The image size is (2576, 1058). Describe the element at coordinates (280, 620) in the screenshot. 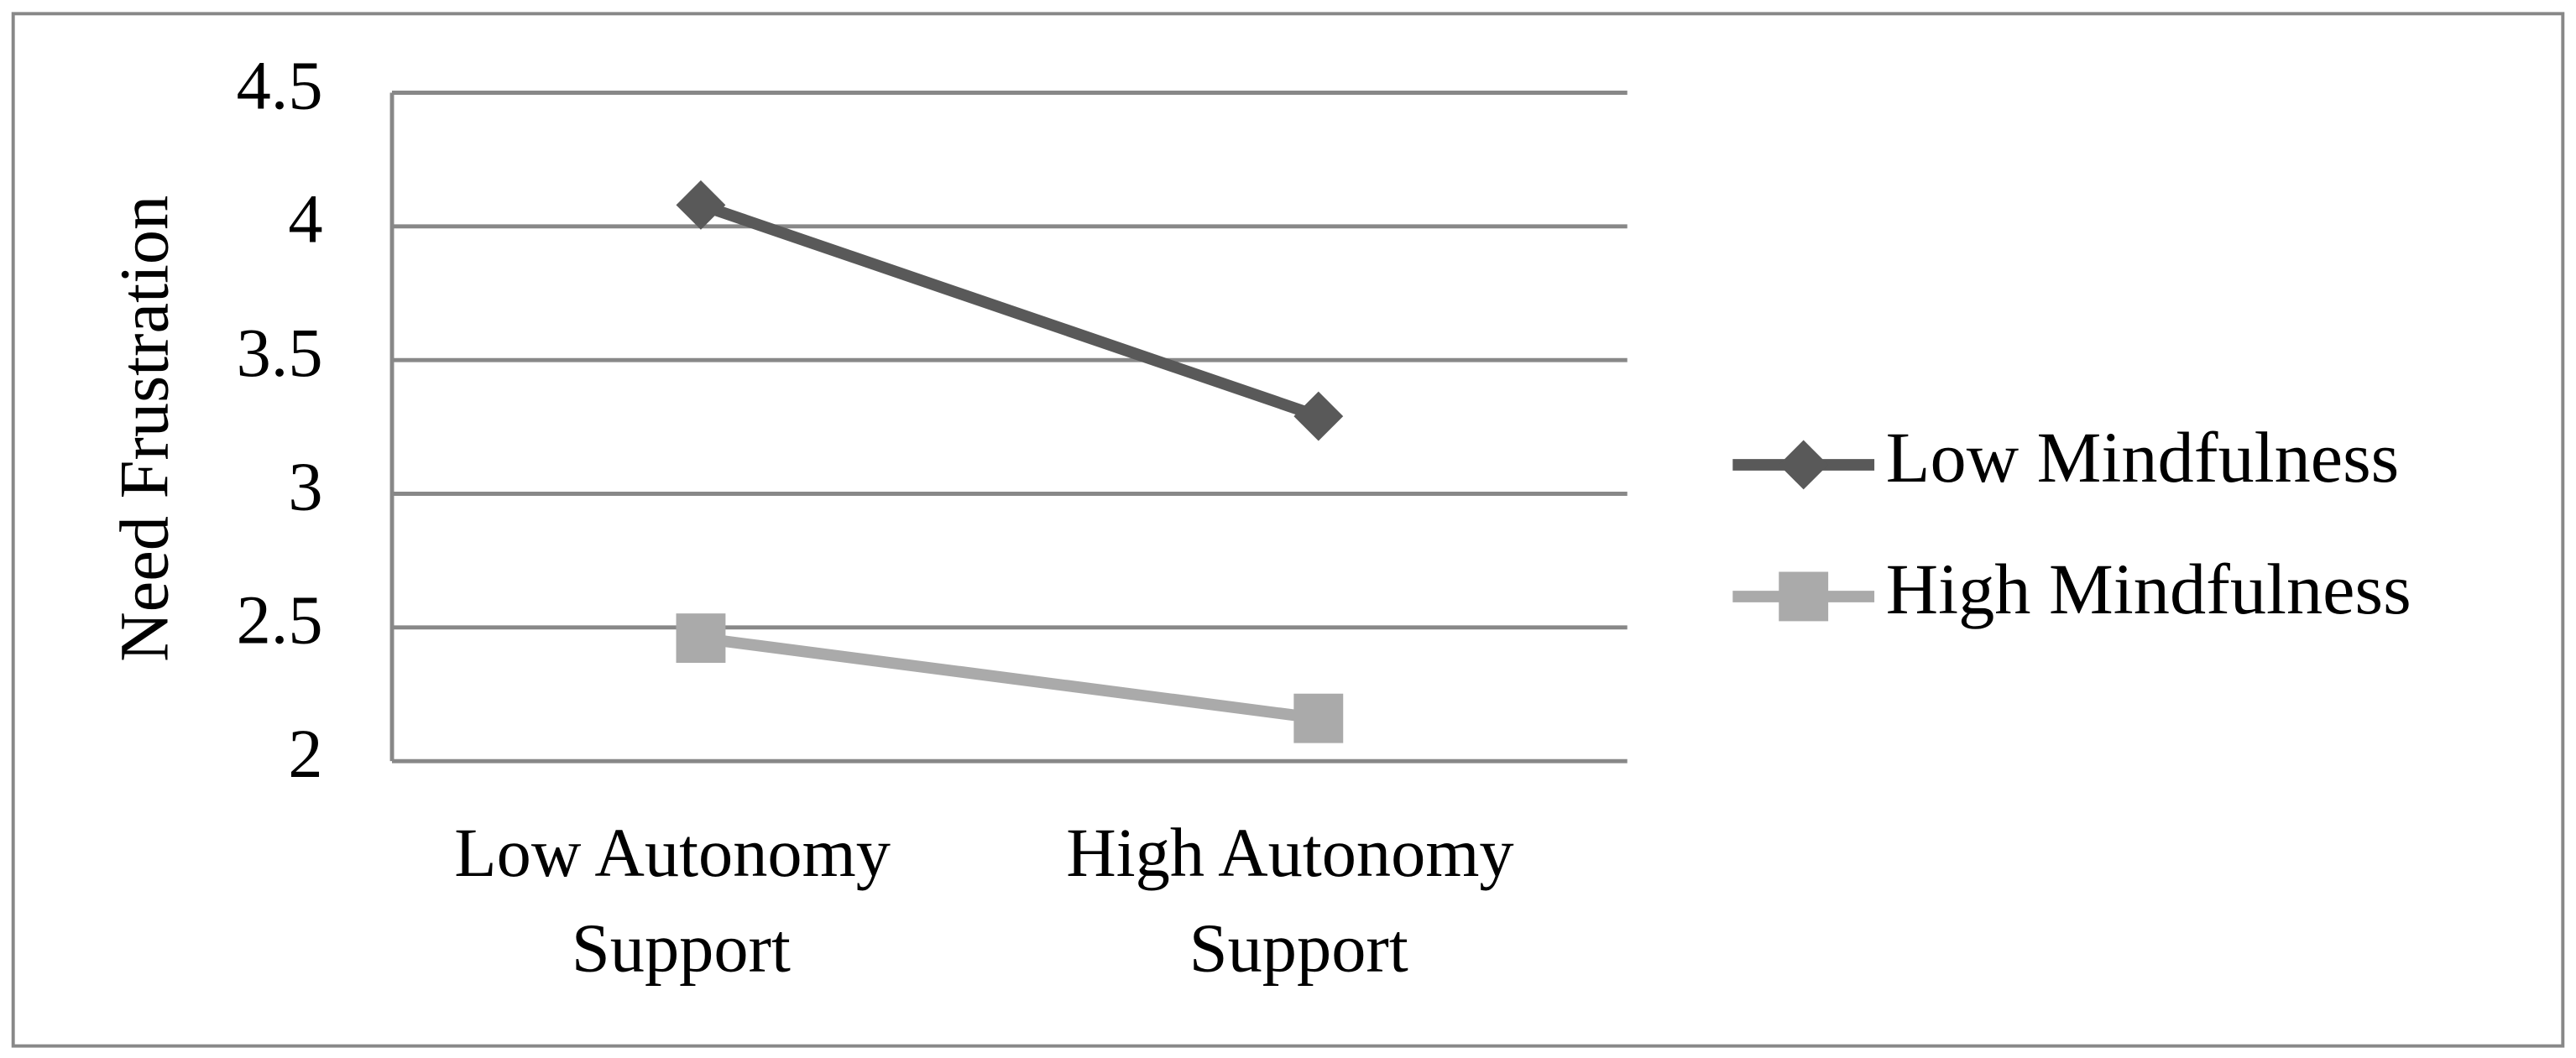

I see `y-tick-label: 2.5` at that location.